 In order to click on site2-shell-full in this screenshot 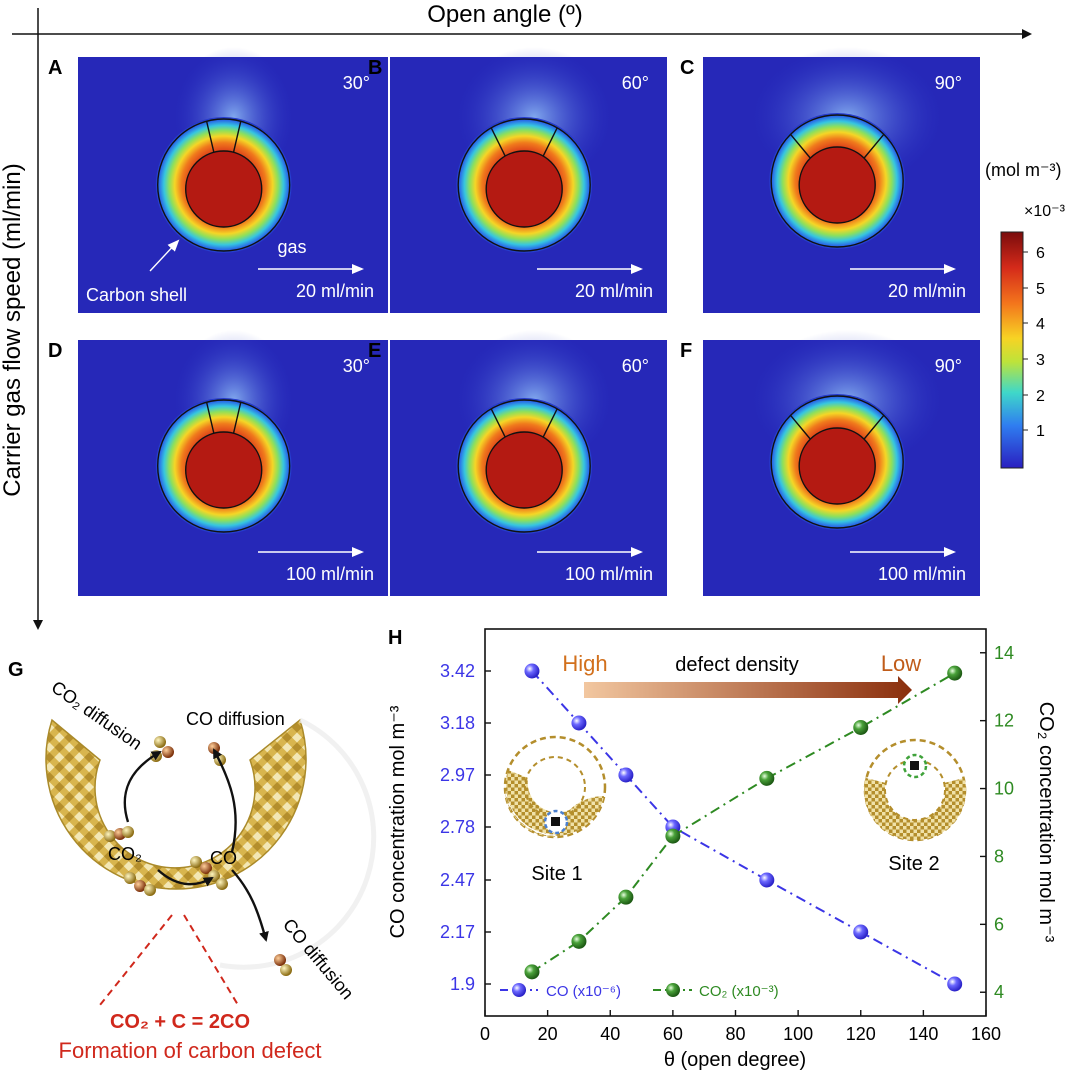, I will do `click(915, 808)`.